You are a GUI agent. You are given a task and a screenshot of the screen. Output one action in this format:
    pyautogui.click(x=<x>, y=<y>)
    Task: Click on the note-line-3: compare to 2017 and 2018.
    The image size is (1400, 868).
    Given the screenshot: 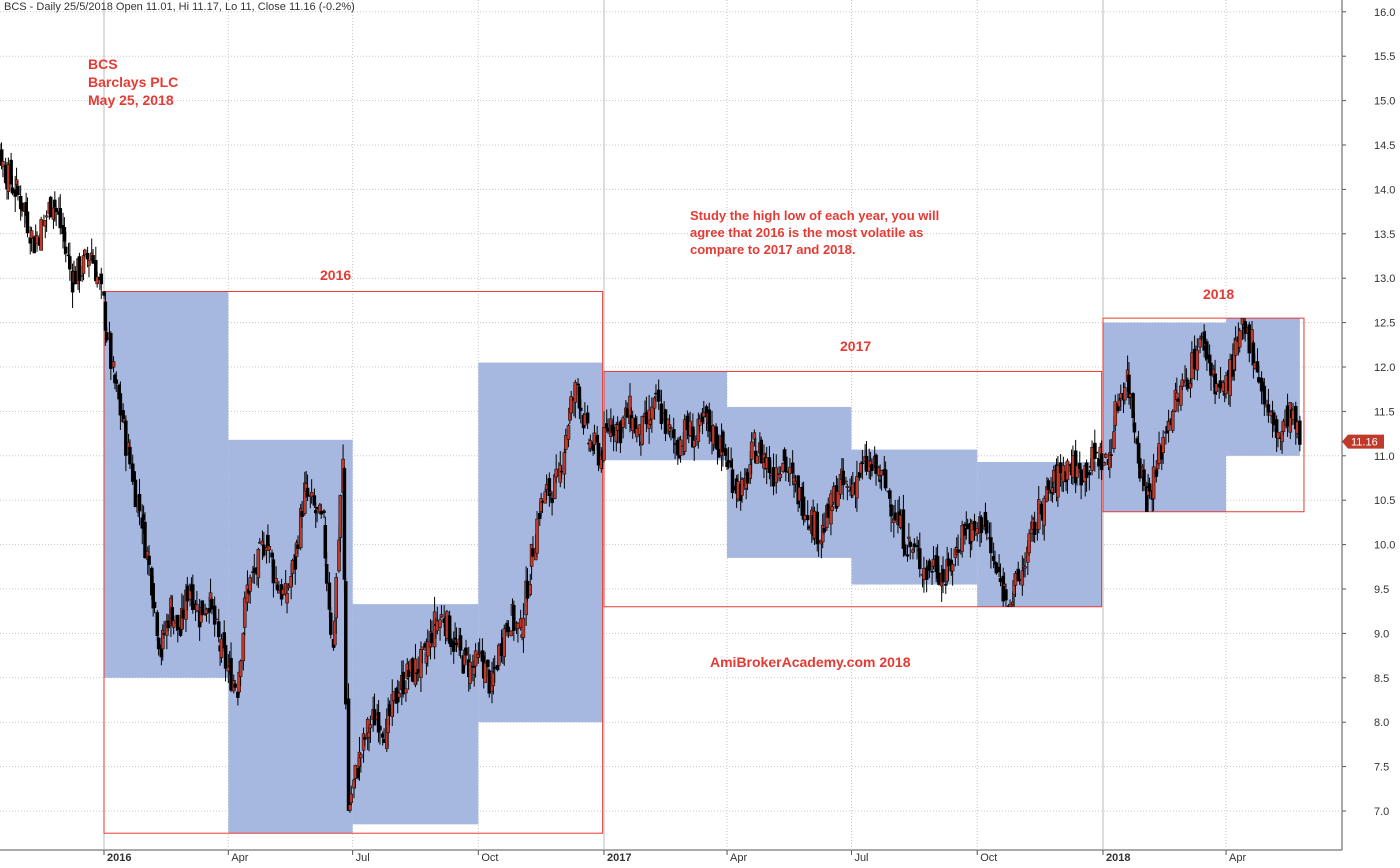 What is the action you would take?
    pyautogui.click(x=814, y=249)
    